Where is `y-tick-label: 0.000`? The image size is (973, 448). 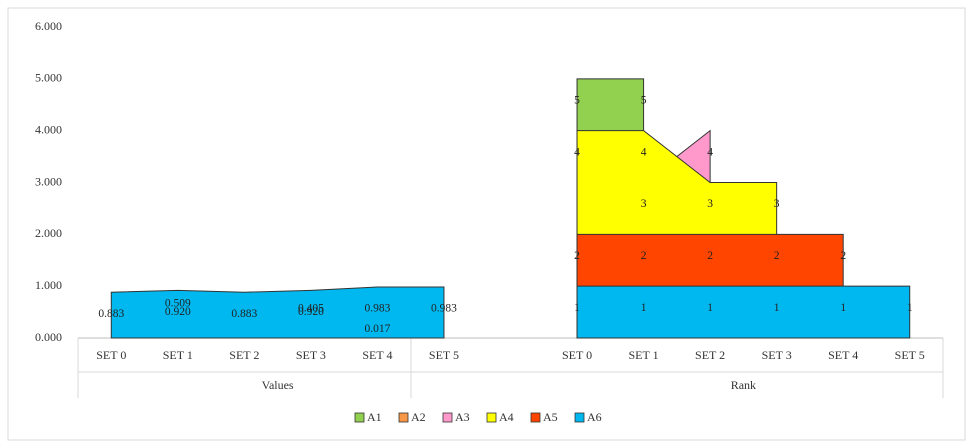 y-tick-label: 0.000 is located at coordinates (48, 337).